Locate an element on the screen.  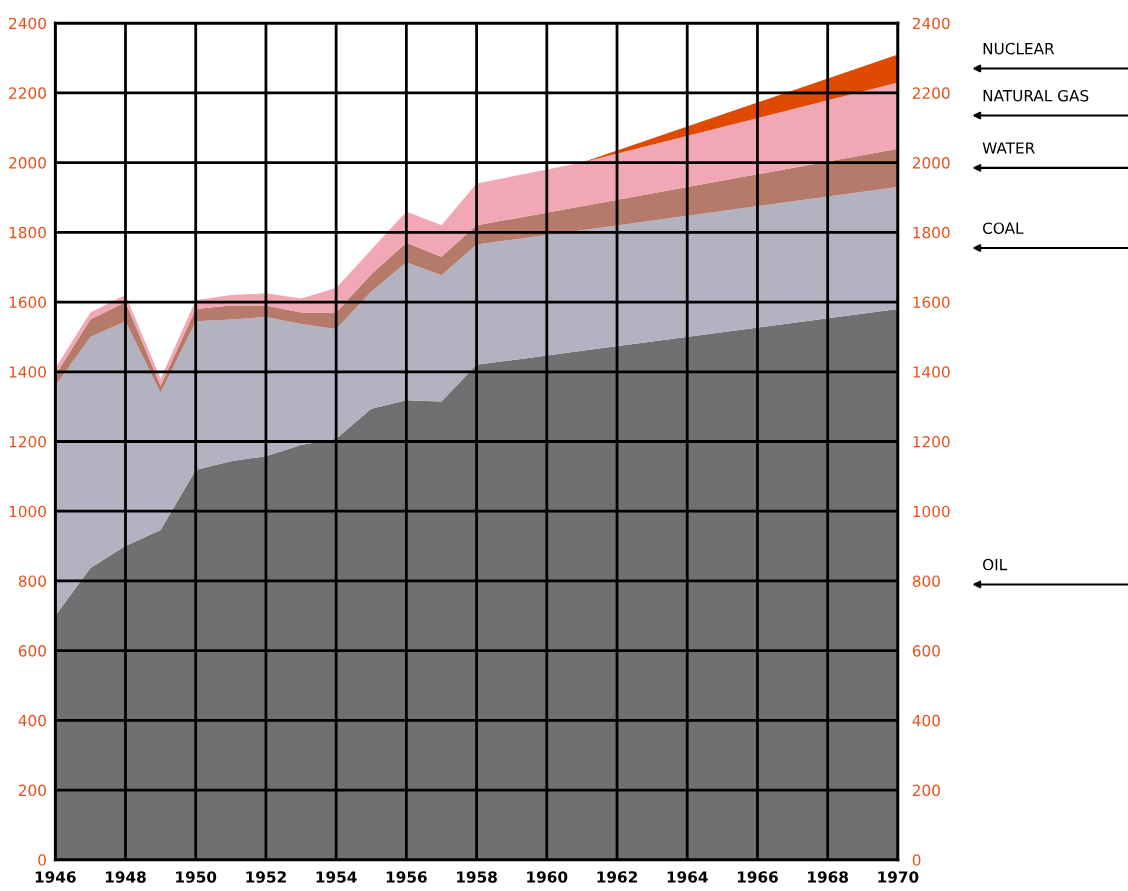
y2-tick-label: 1600 is located at coordinates (931, 302).